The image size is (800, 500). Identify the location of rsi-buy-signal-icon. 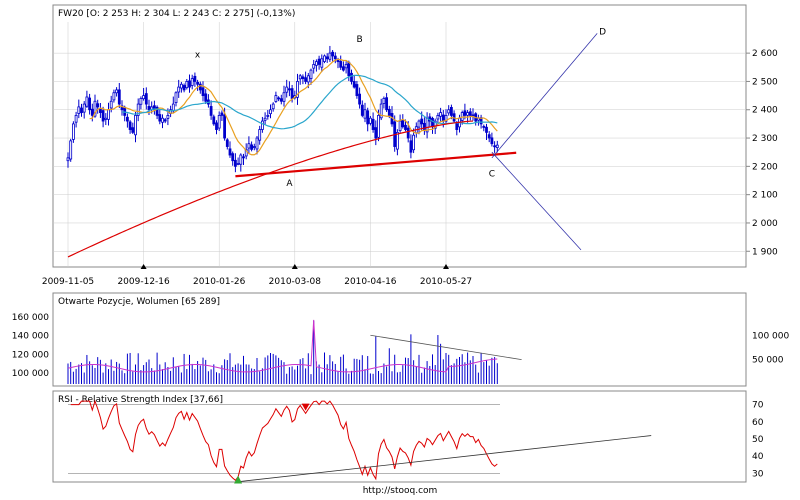
(238, 479).